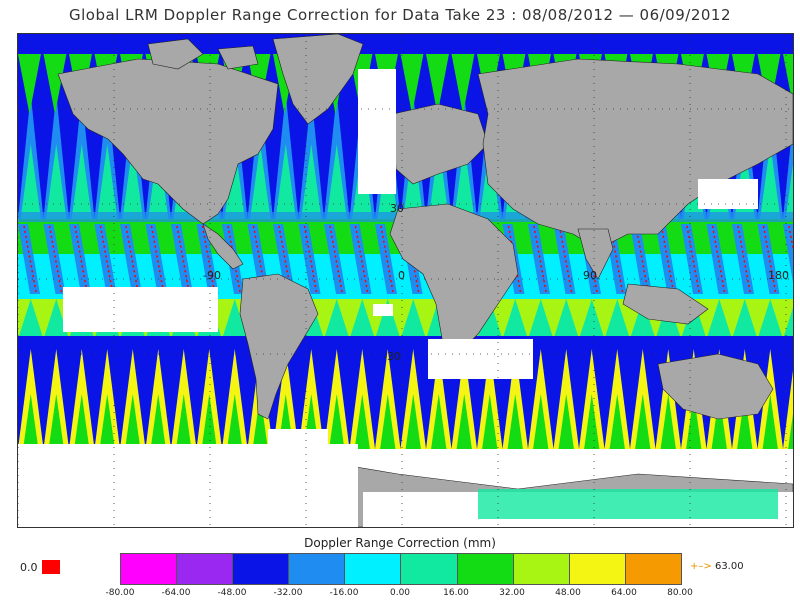 Image resolution: width=800 pixels, height=600 pixels. What do you see at coordinates (344, 593) in the screenshot?
I see `colorbar-tick-label: -16.00` at bounding box center [344, 593].